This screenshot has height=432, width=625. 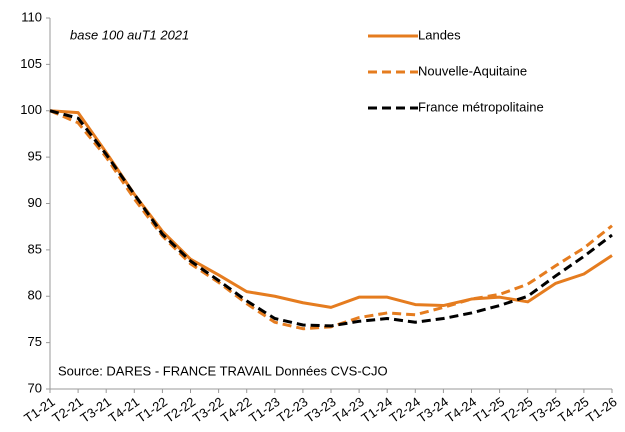 I want to click on x-tick-label: T1-24, so click(x=376, y=410).